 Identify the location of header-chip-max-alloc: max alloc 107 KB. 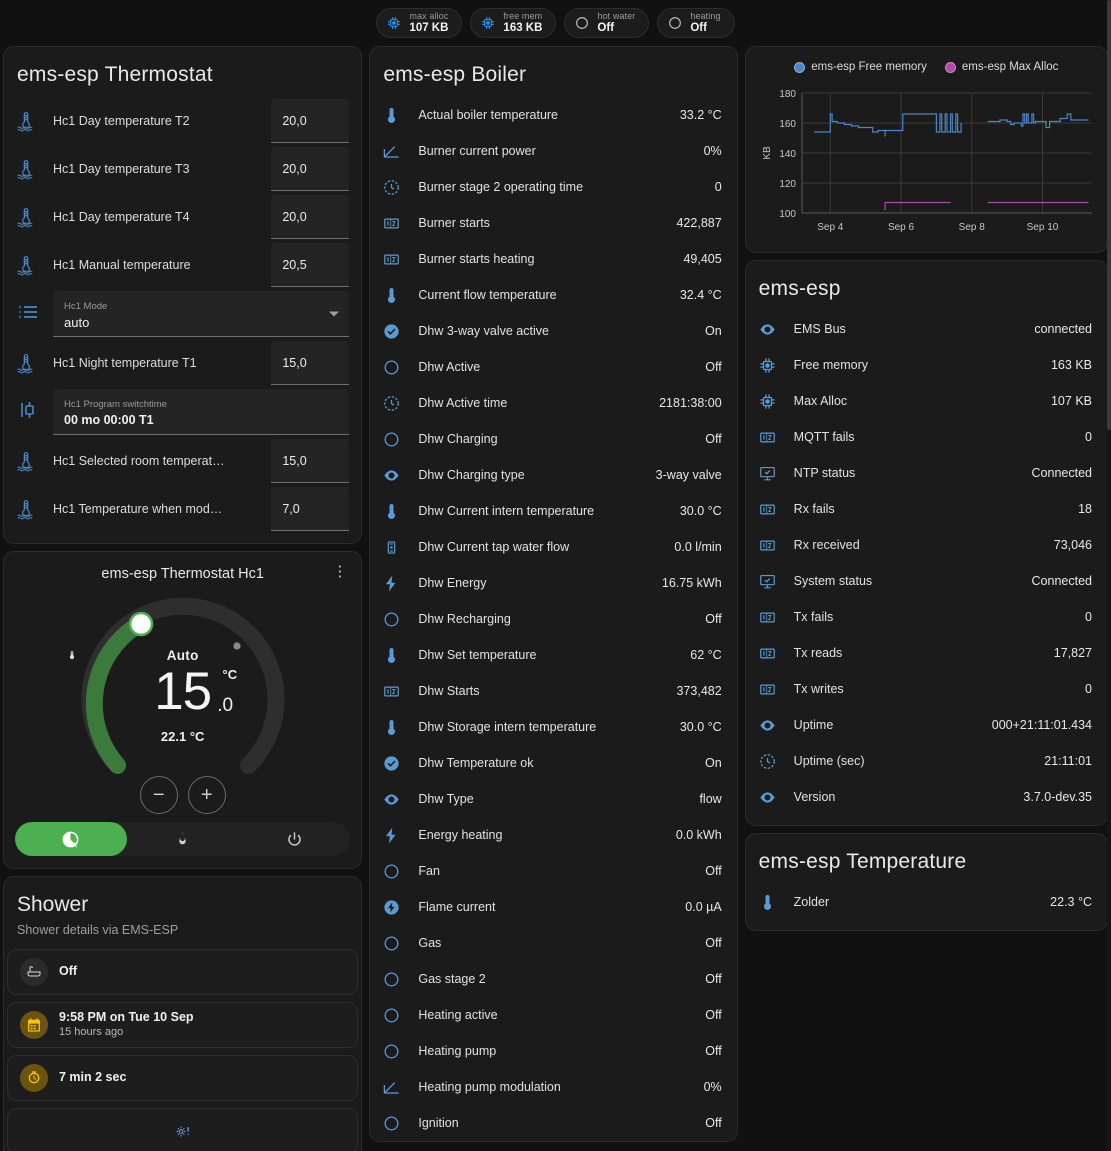
(419, 23).